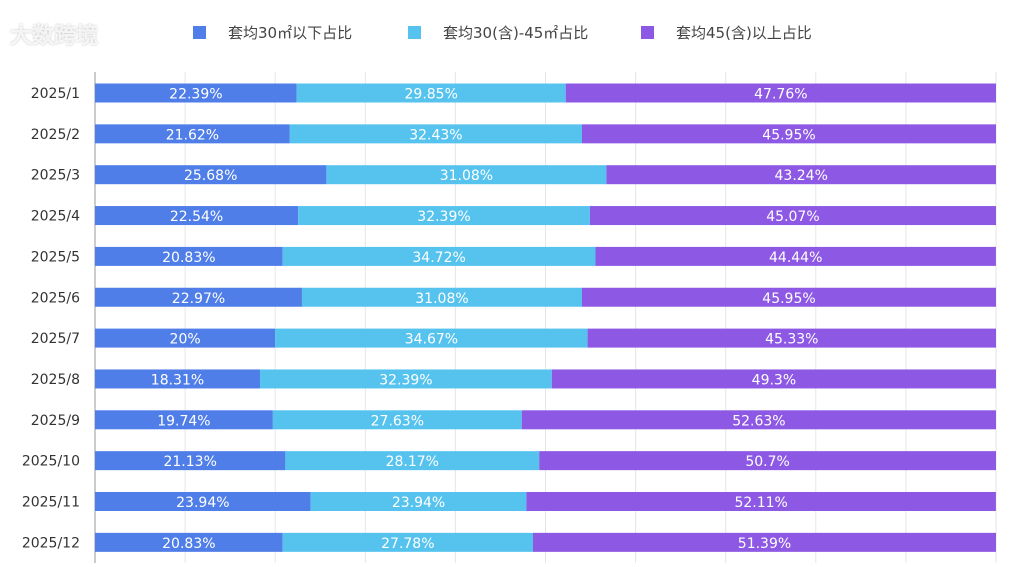  I want to click on data-label: 19.74%, so click(183, 421).